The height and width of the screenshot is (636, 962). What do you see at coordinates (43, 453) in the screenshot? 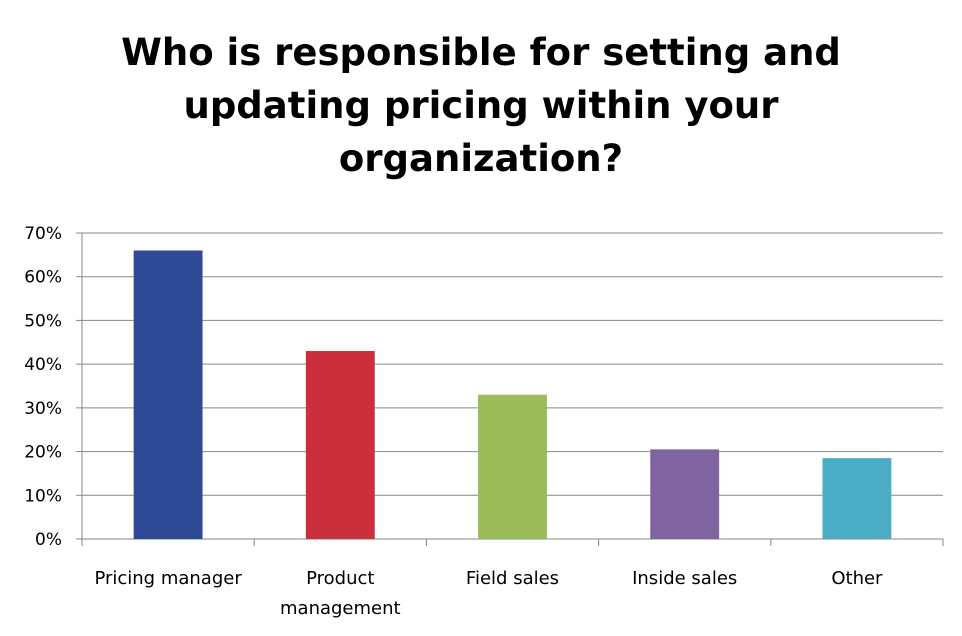
I see `y-tick-label: 20%` at bounding box center [43, 453].